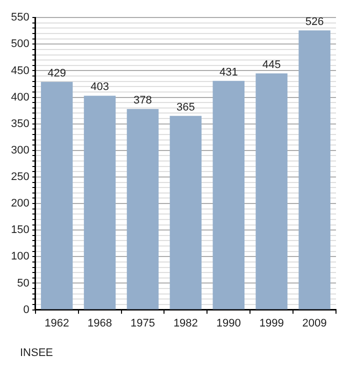 The image size is (350, 373). What do you see at coordinates (185, 323) in the screenshot?
I see `x-tick-label: 1982` at bounding box center [185, 323].